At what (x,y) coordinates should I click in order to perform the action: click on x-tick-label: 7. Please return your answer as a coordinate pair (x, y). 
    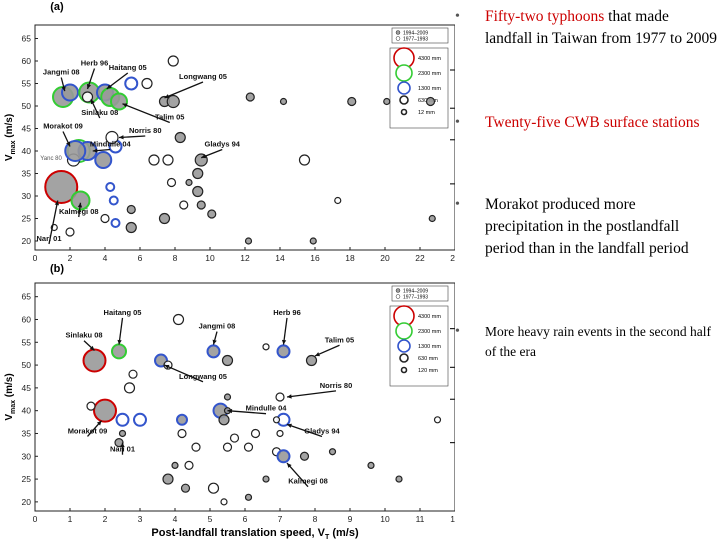
    Looking at the image, I should click on (280, 519).